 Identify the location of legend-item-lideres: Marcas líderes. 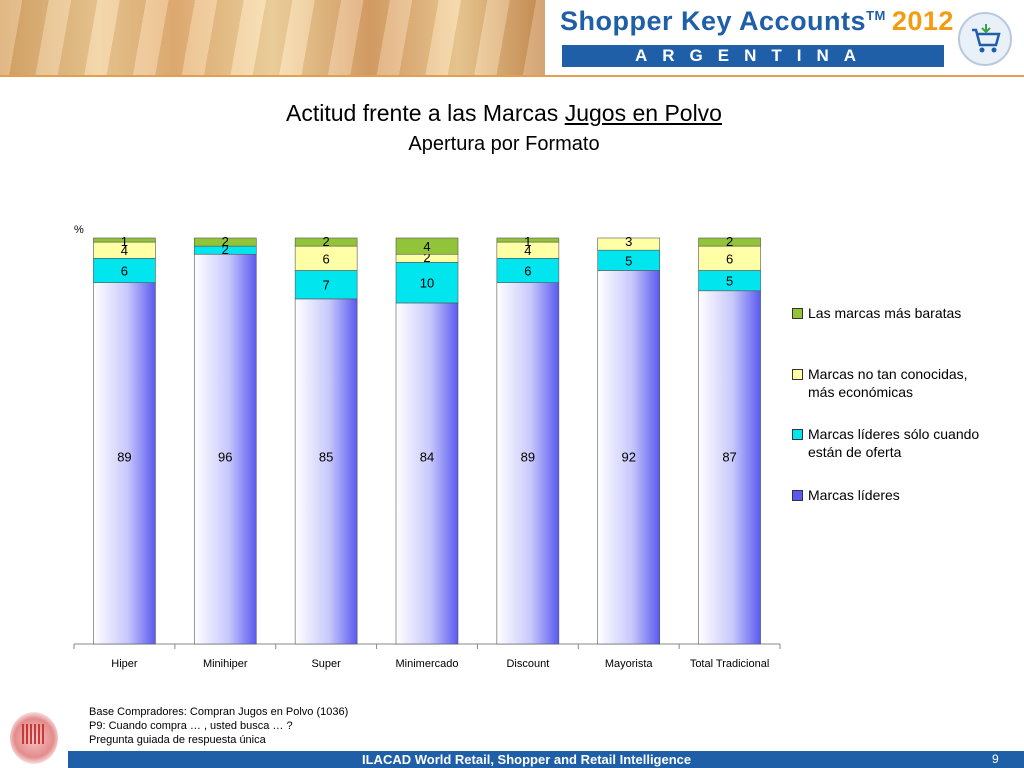
(846, 495).